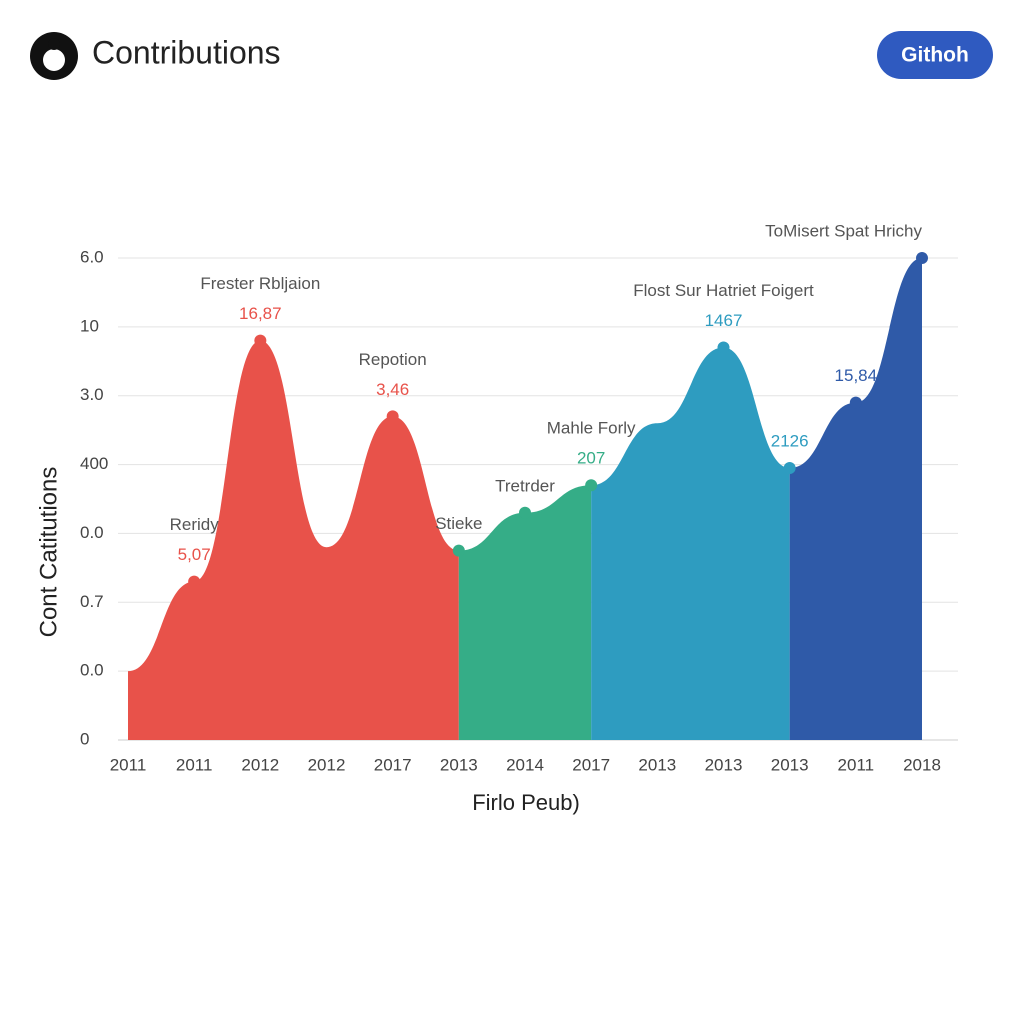 This screenshot has height=1029, width=1024. Describe the element at coordinates (84, 738) in the screenshot. I see `y-tick-label: 0` at that location.